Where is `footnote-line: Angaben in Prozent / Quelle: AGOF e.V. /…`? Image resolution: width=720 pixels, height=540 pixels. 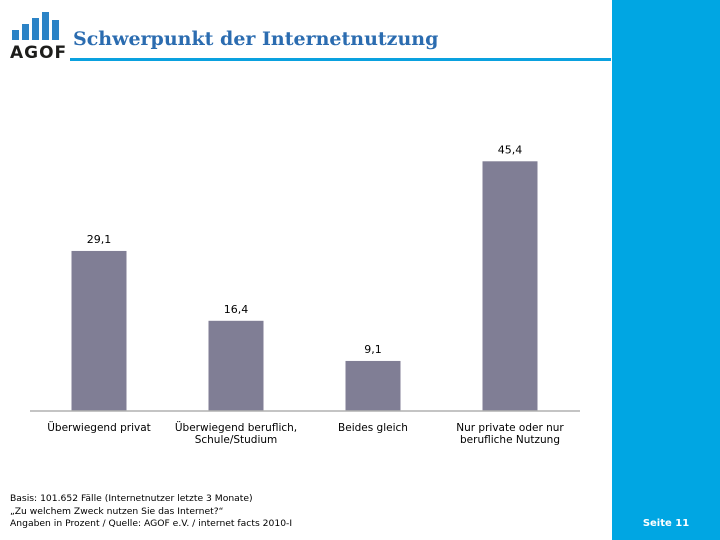
footnote-line: Angaben in Prozent / Quelle: AGOF e.V. /… is located at coordinates (151, 523).